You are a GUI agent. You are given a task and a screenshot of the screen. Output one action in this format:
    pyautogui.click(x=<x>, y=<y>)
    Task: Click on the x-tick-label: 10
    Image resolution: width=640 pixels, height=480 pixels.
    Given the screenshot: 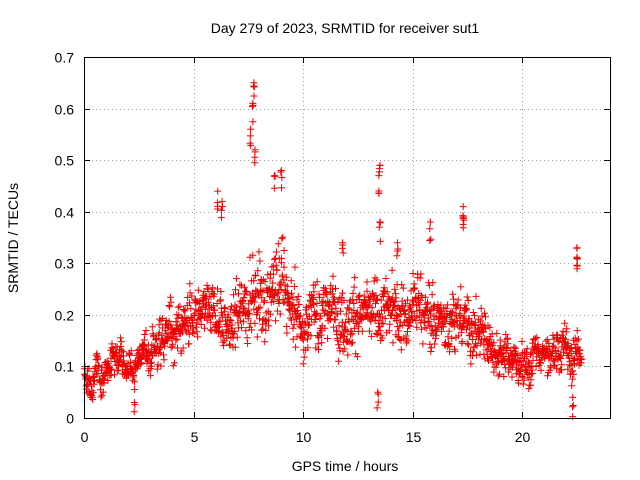 What is the action you would take?
    pyautogui.click(x=304, y=437)
    